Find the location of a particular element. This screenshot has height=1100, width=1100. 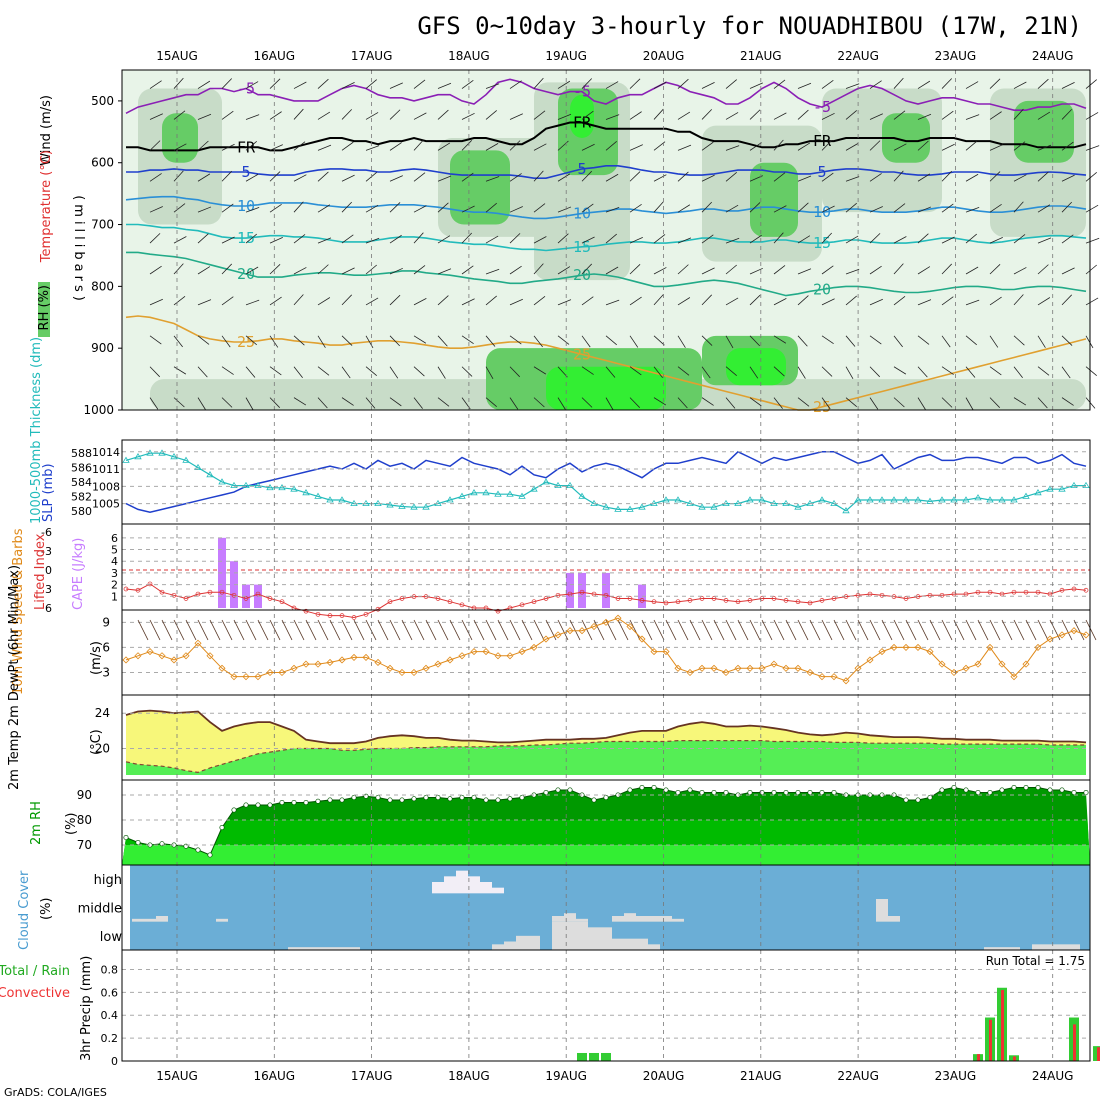

precip-conv-bar is located at coordinates (978, 1057).